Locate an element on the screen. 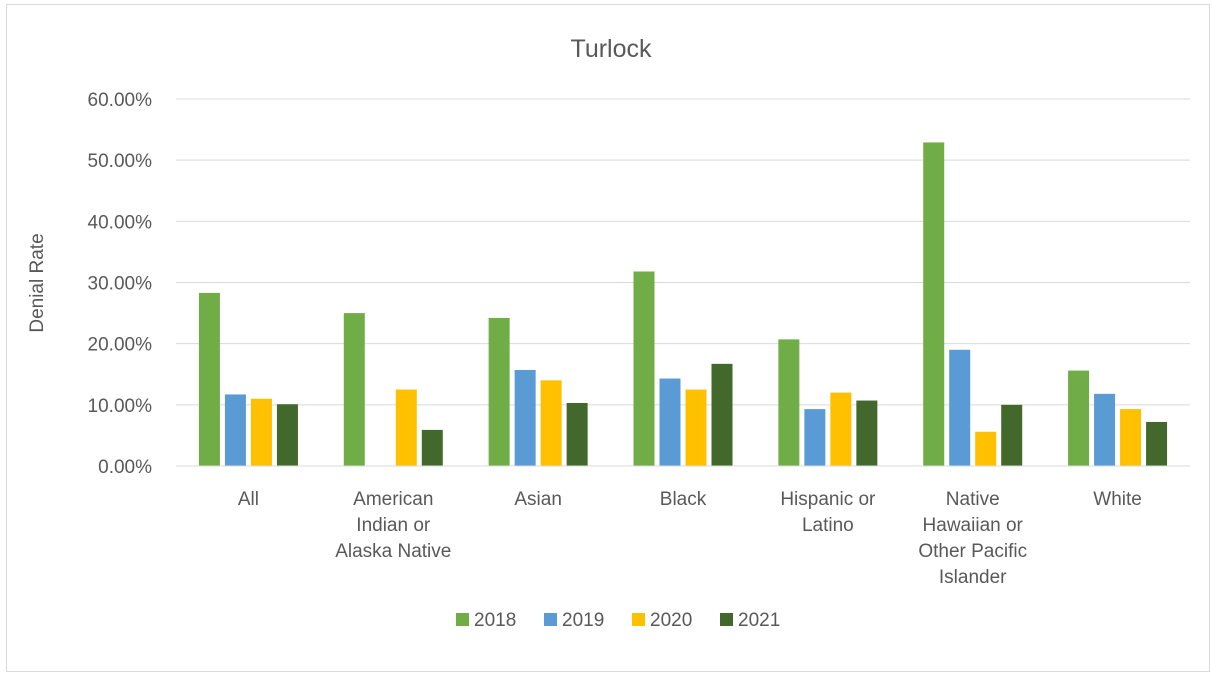 The height and width of the screenshot is (675, 1212). y-tick-label: 60.00% is located at coordinates (120, 100).